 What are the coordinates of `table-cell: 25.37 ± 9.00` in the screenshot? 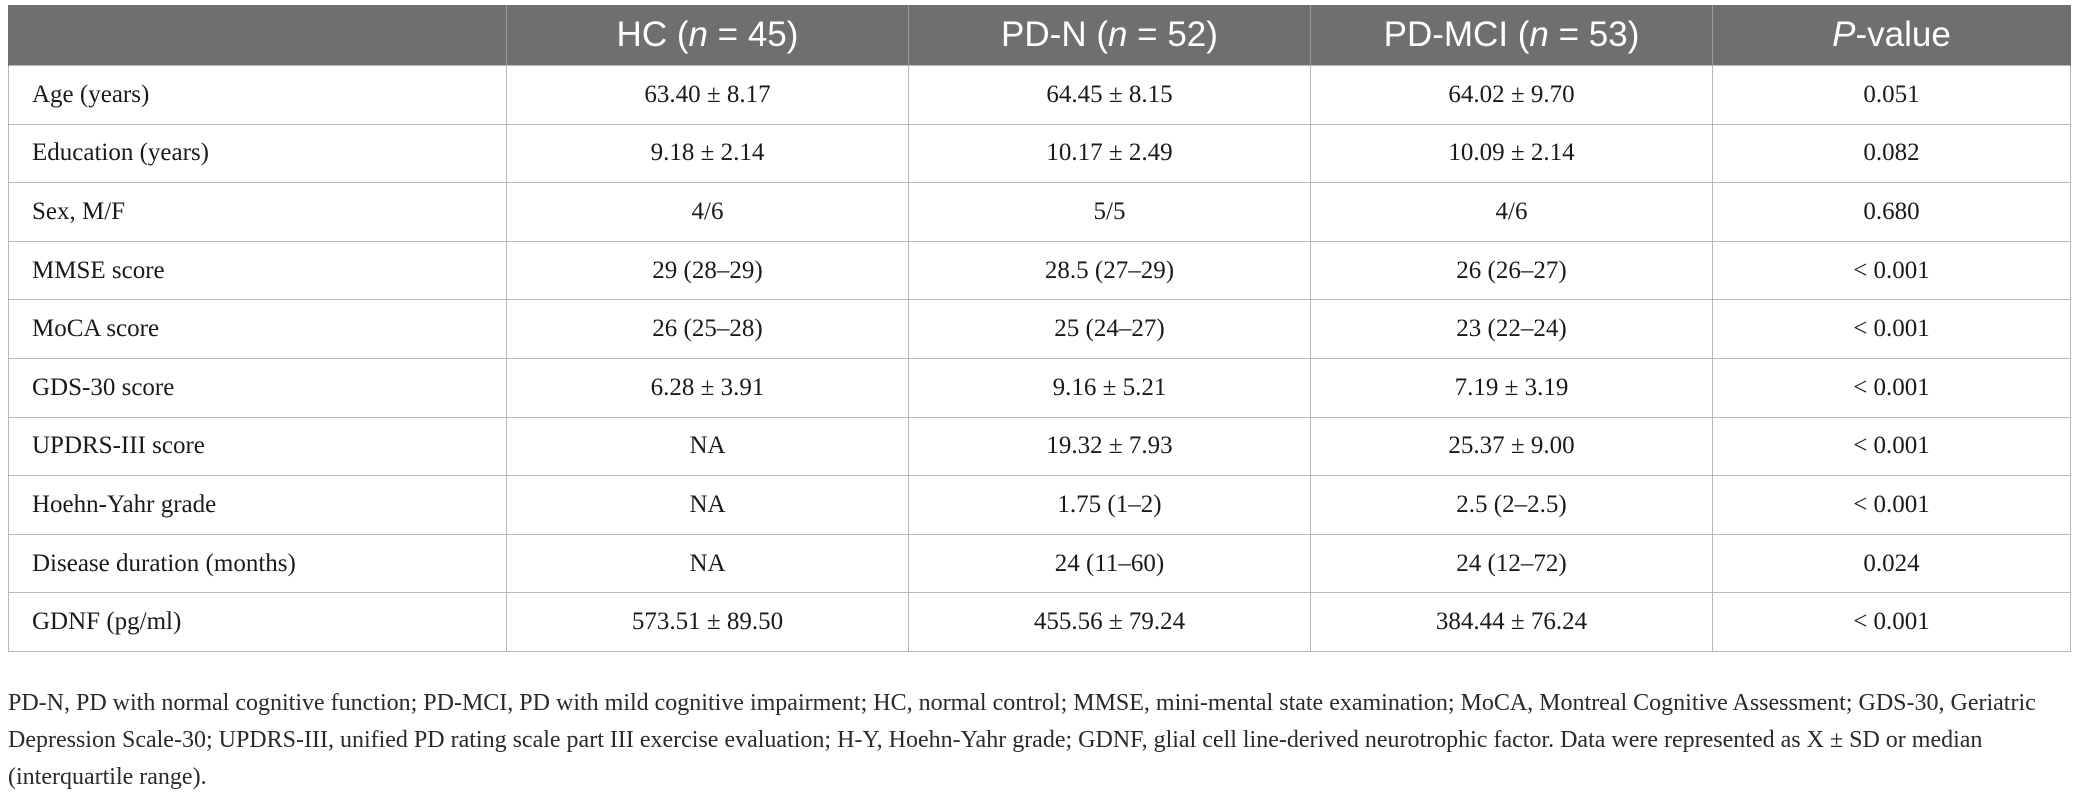 It's located at (1511, 446).